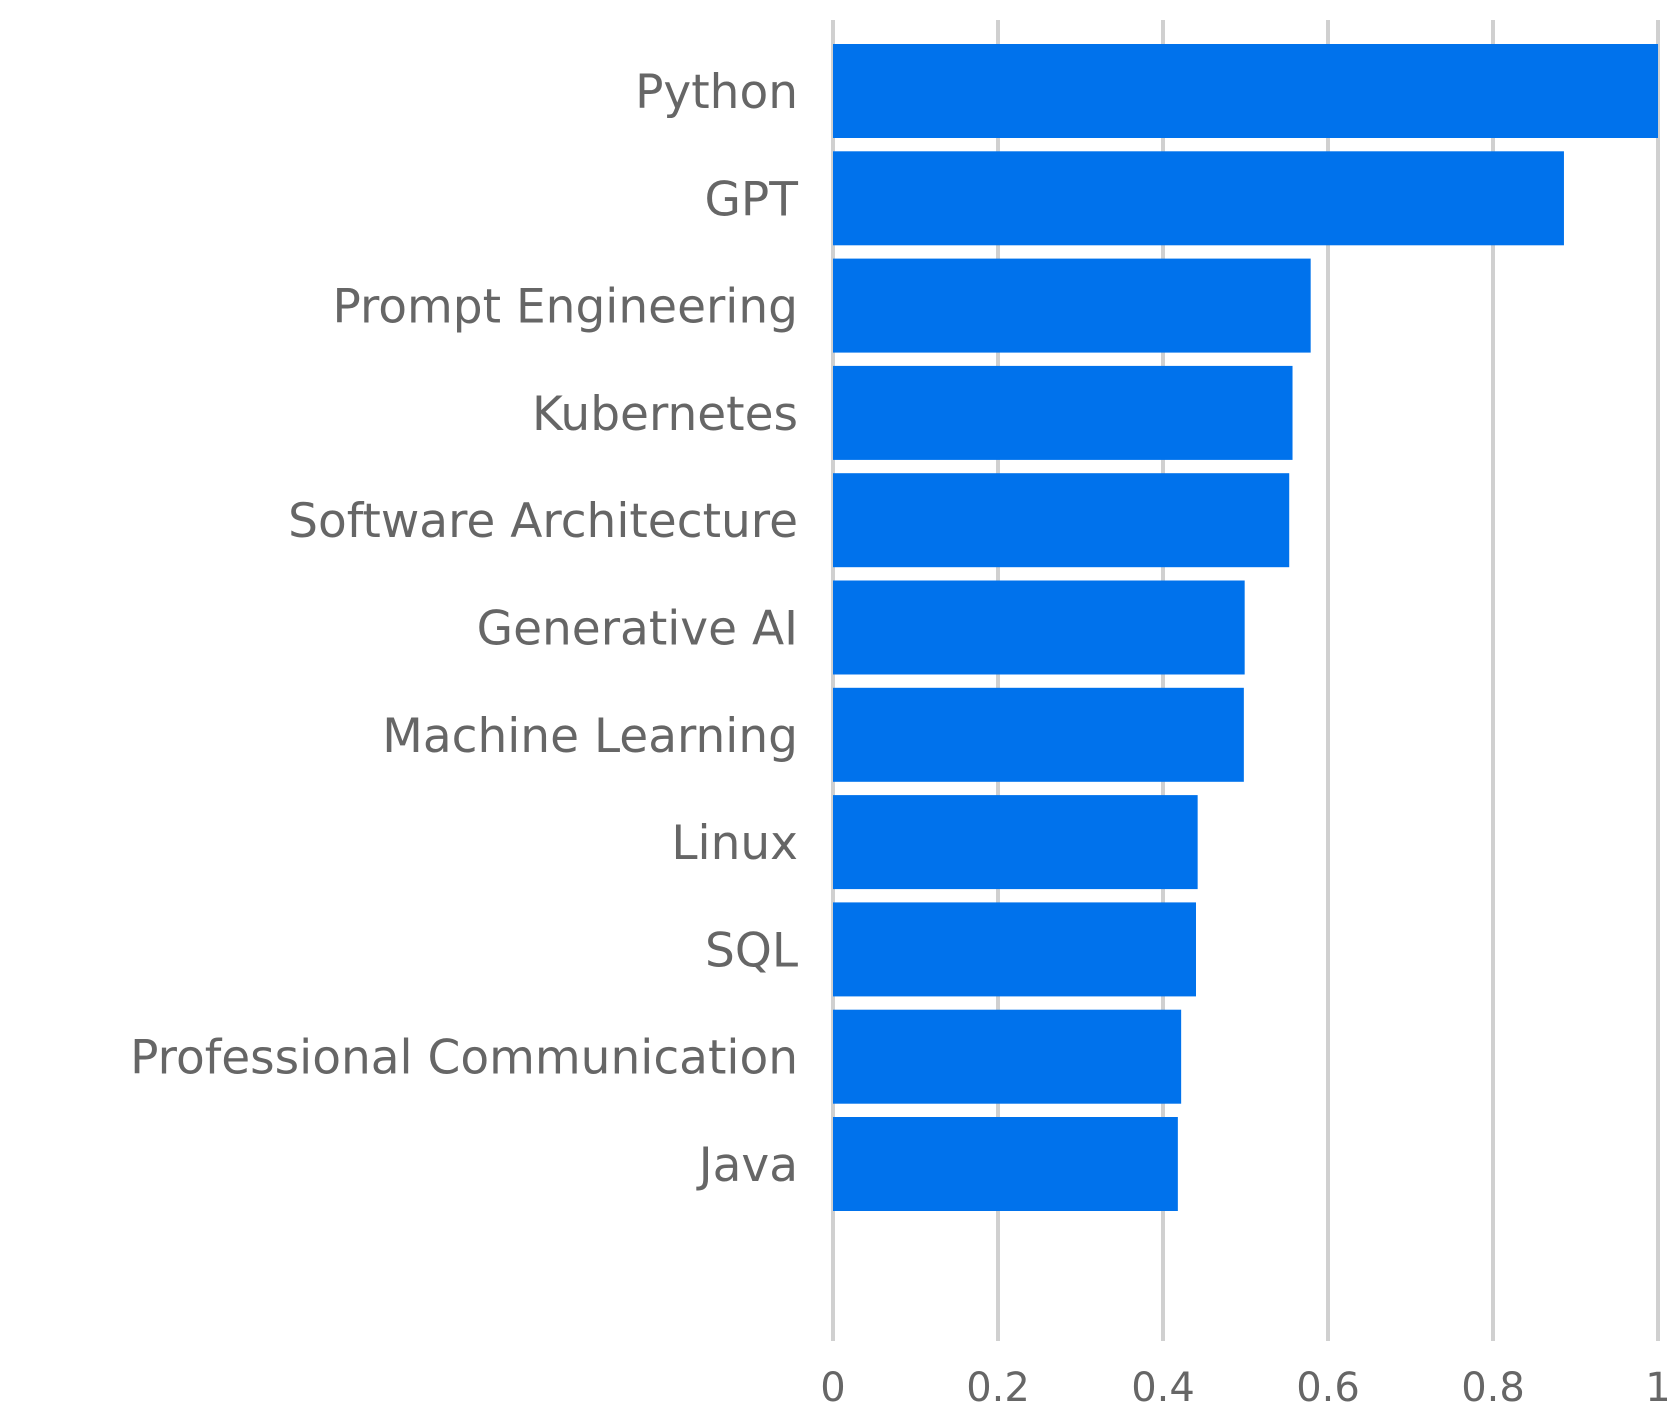  What do you see at coordinates (751, 950) in the screenshot?
I see `category-label: SQL` at bounding box center [751, 950].